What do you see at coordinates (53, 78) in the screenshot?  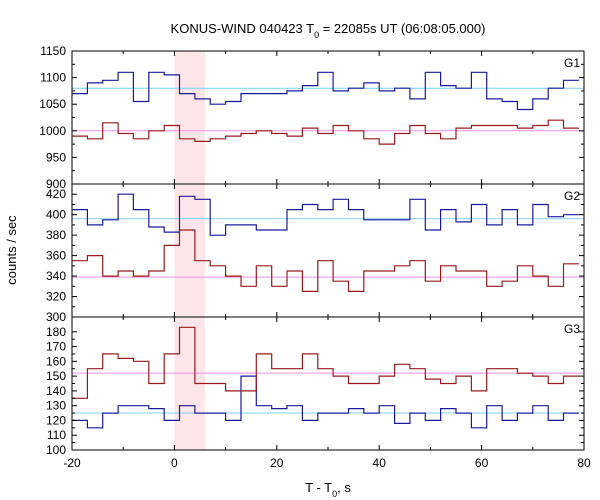 I see `y-tick-label: 1100` at bounding box center [53, 78].